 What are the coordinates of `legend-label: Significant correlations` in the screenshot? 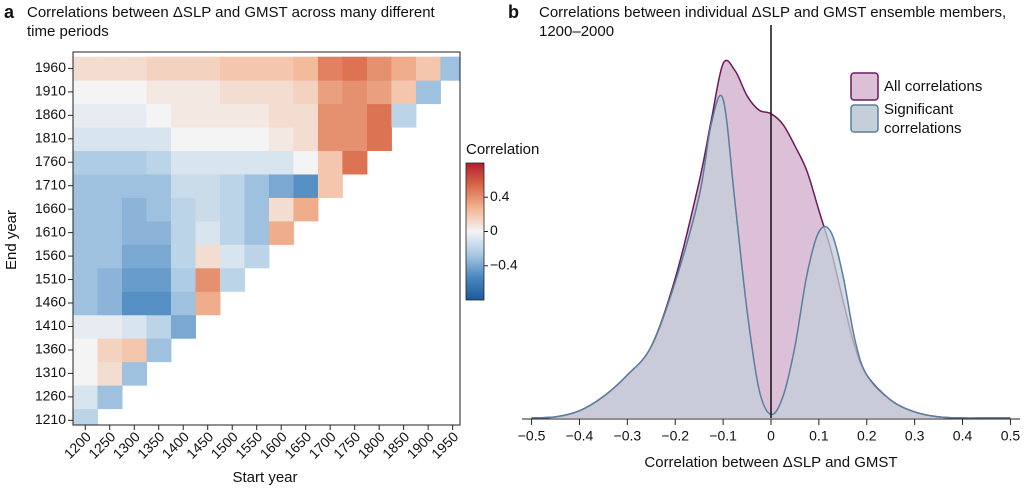 It's located at (923, 119).